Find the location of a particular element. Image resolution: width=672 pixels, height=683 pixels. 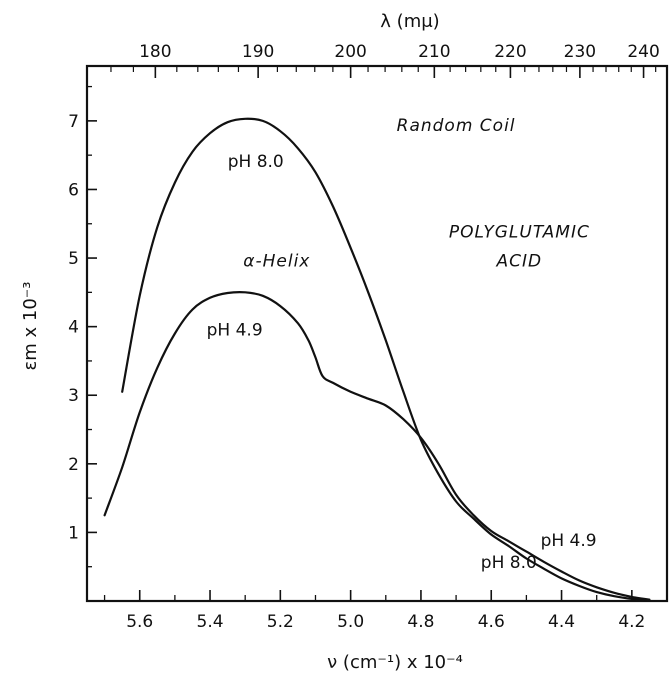

x-tick-label: 4.2 is located at coordinates (631, 622).